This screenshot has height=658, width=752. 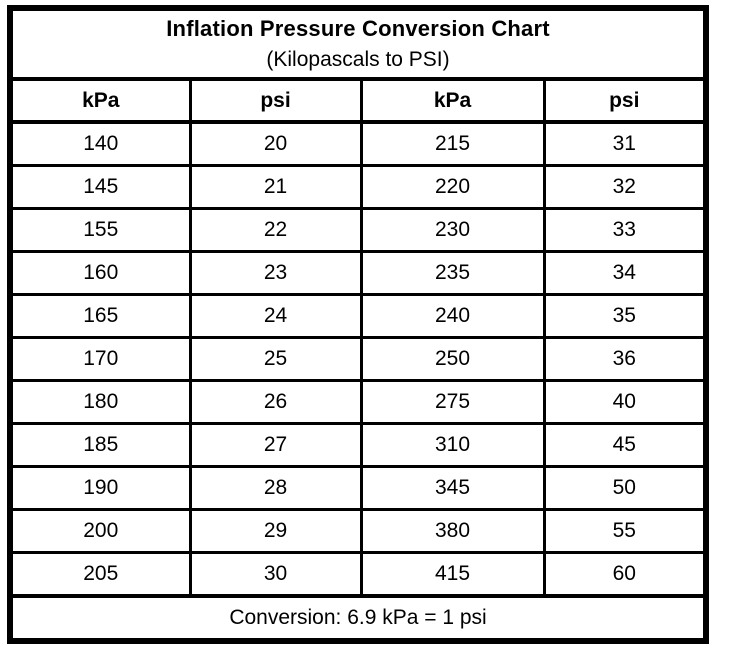 I want to click on table-row: 145 21 220 32, so click(x=358, y=187).